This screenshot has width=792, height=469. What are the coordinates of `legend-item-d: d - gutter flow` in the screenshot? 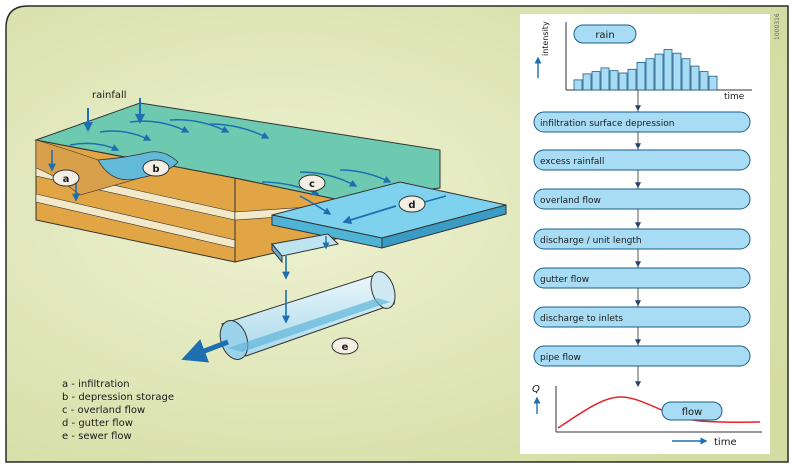 It's located at (97, 423).